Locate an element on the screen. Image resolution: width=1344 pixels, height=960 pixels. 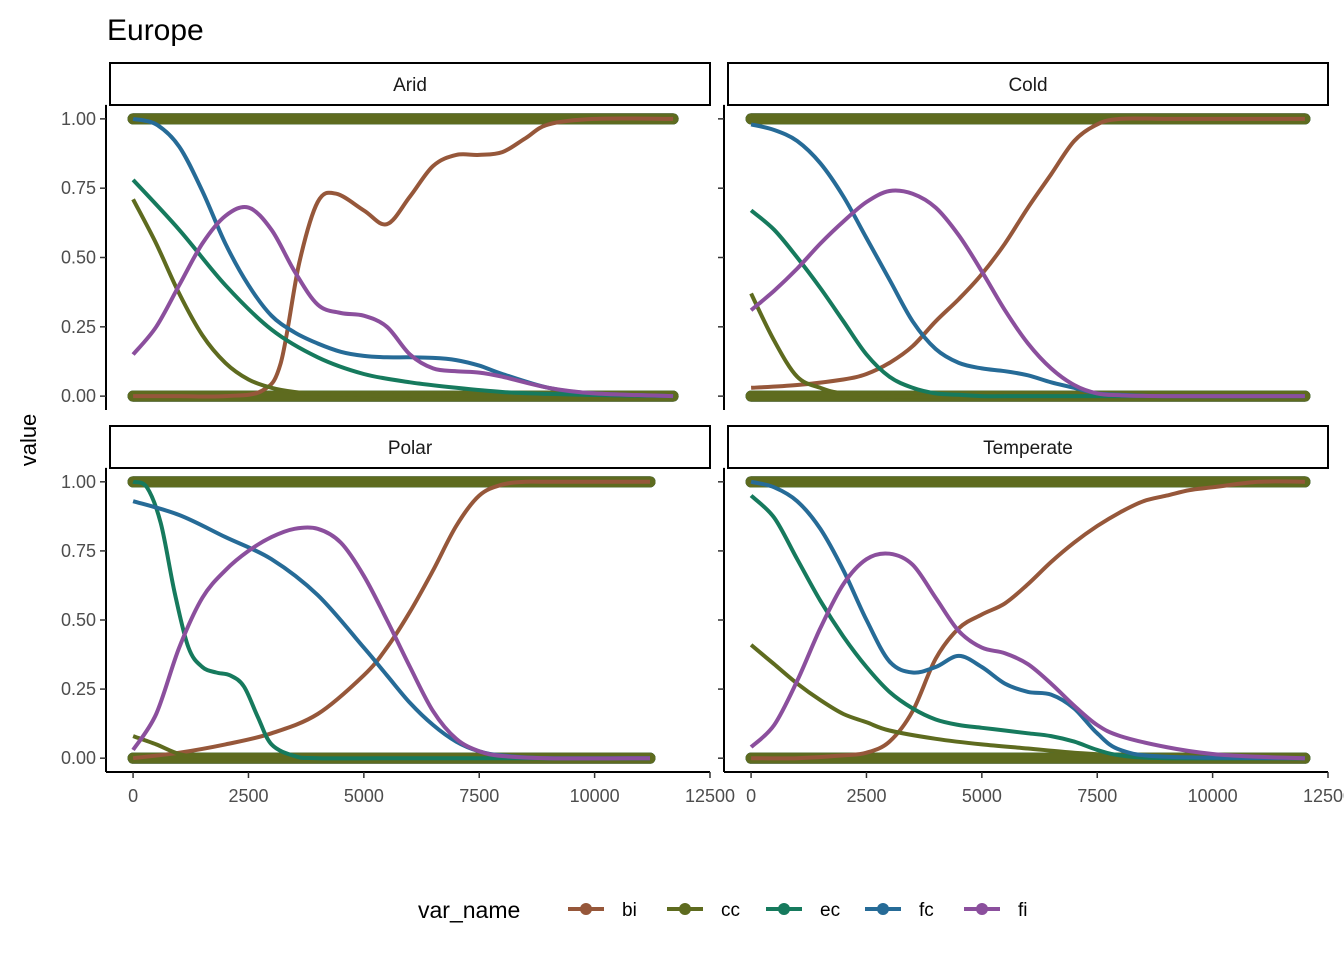
strip-cold is located at coordinates (1028, 84).